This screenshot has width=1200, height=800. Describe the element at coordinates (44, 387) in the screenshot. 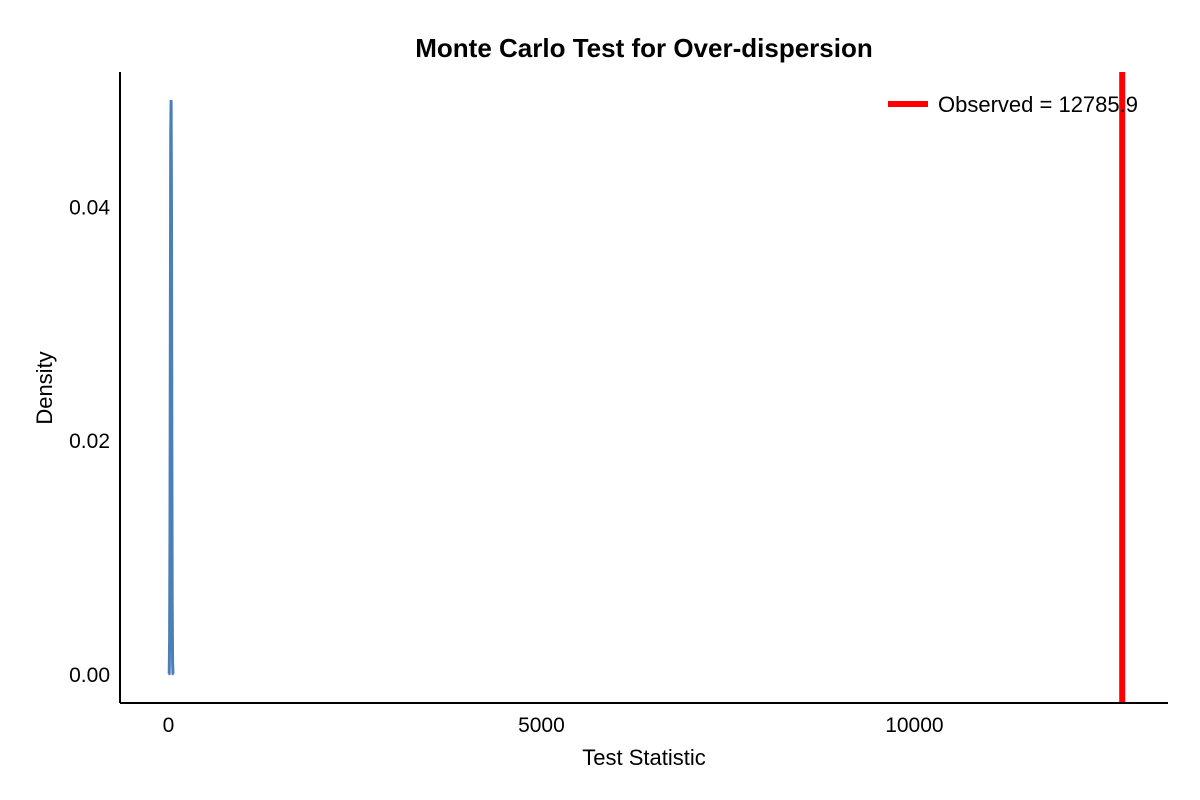

I see `y-axis-label: Density` at that location.